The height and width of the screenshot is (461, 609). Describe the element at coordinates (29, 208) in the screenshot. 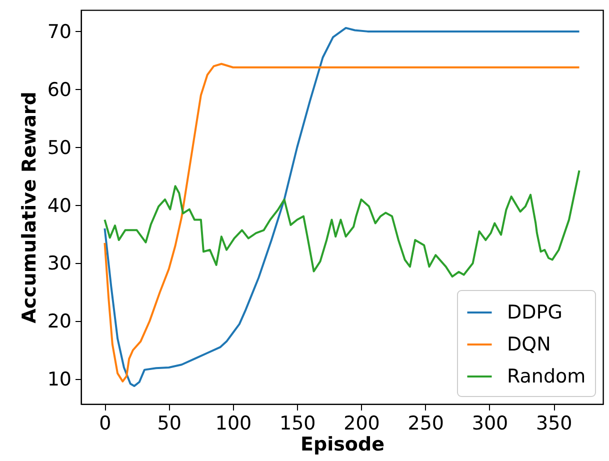

I see `y-axis-title: Accumulative Reward` at that location.